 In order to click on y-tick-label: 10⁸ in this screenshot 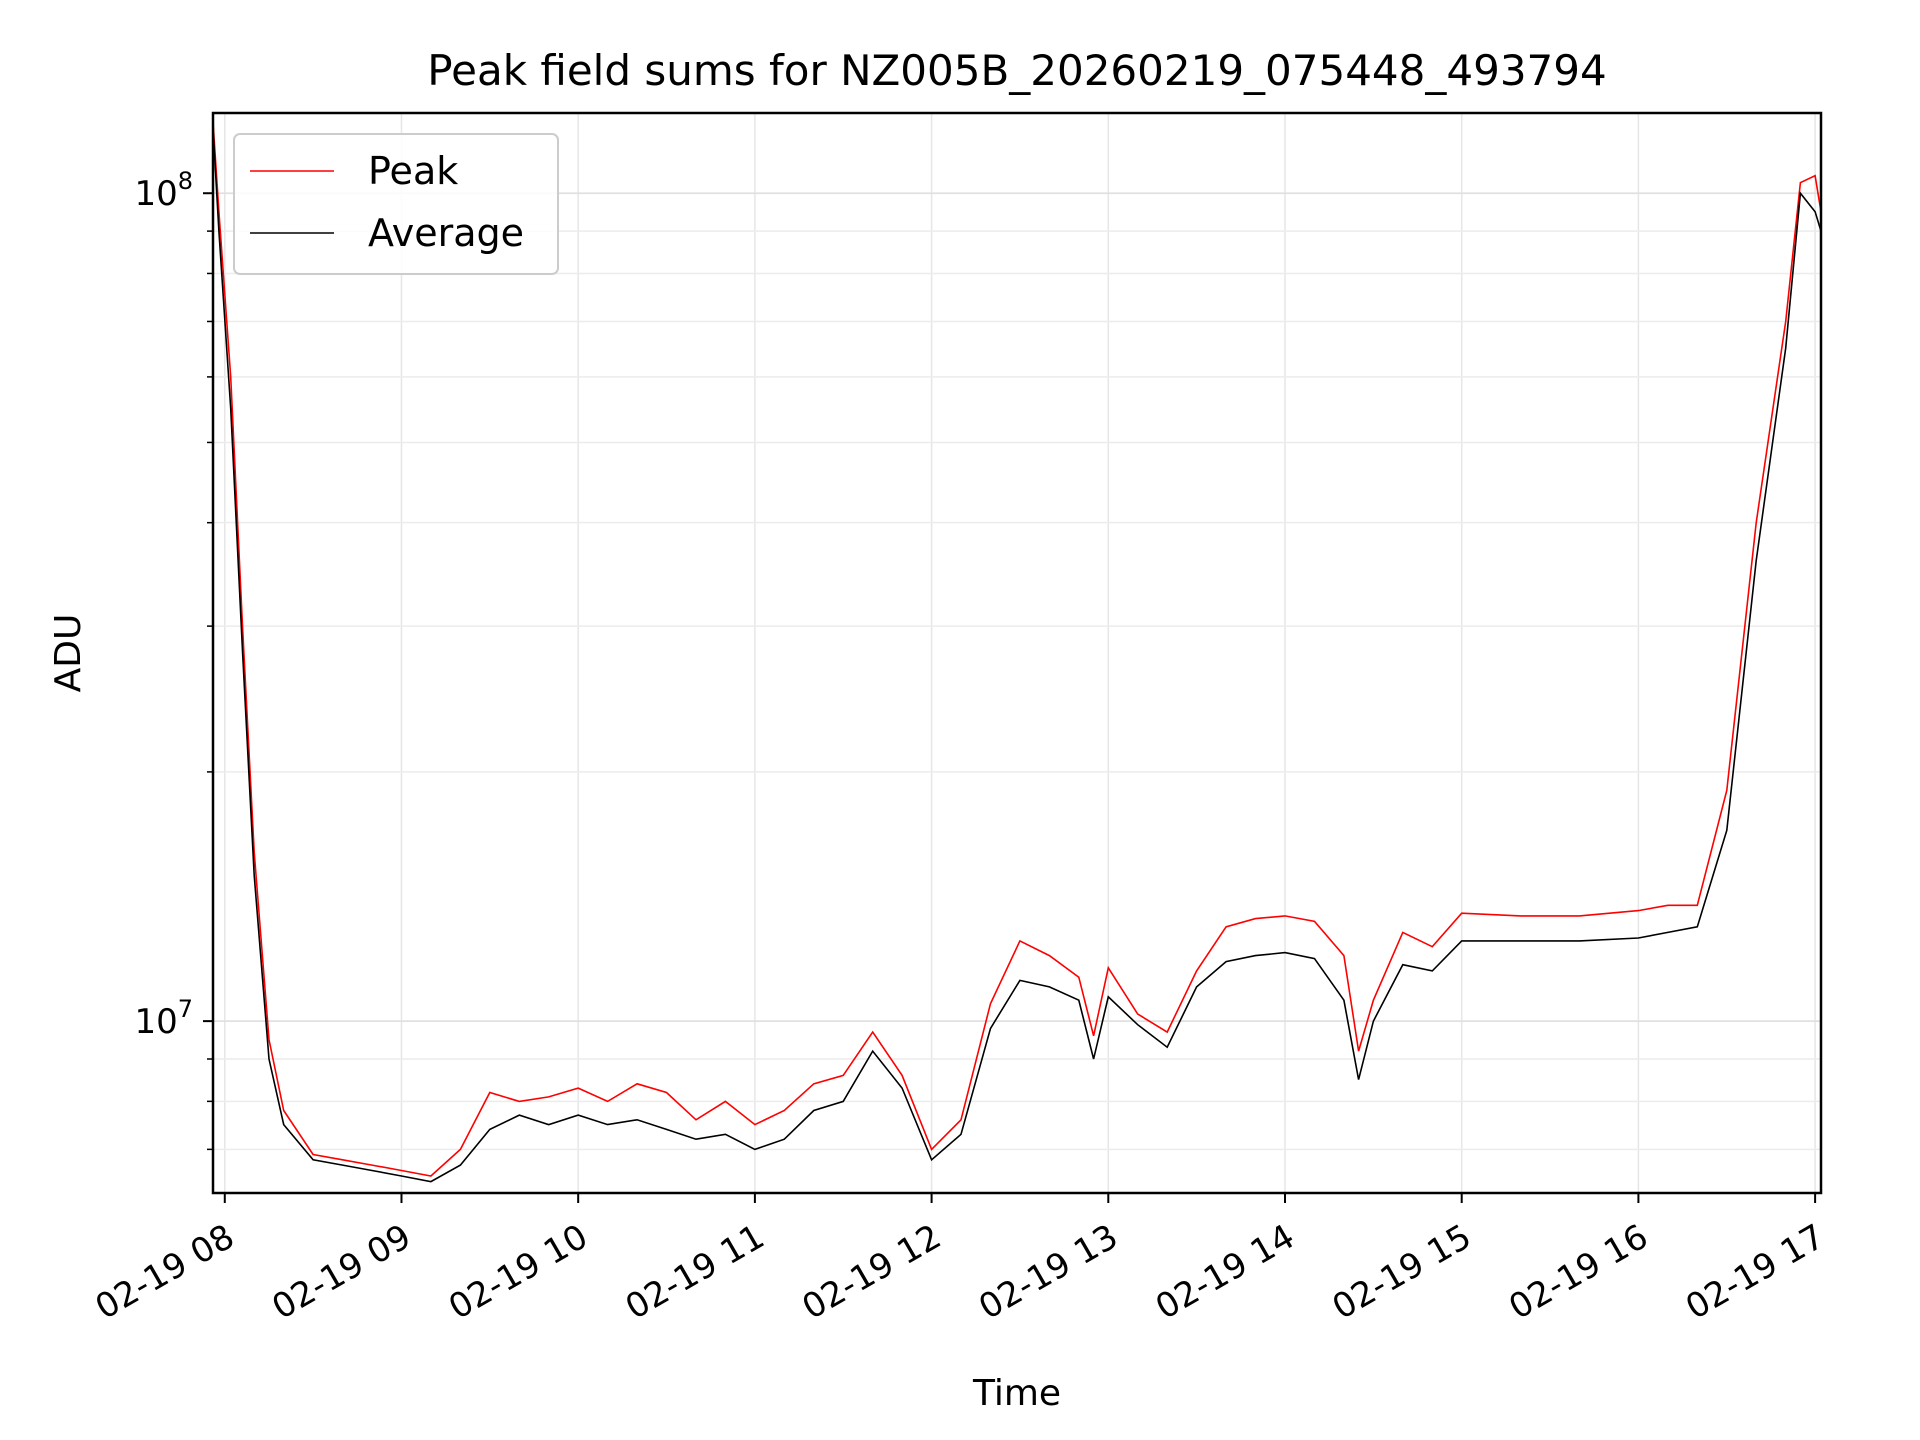, I will do `click(163, 190)`.